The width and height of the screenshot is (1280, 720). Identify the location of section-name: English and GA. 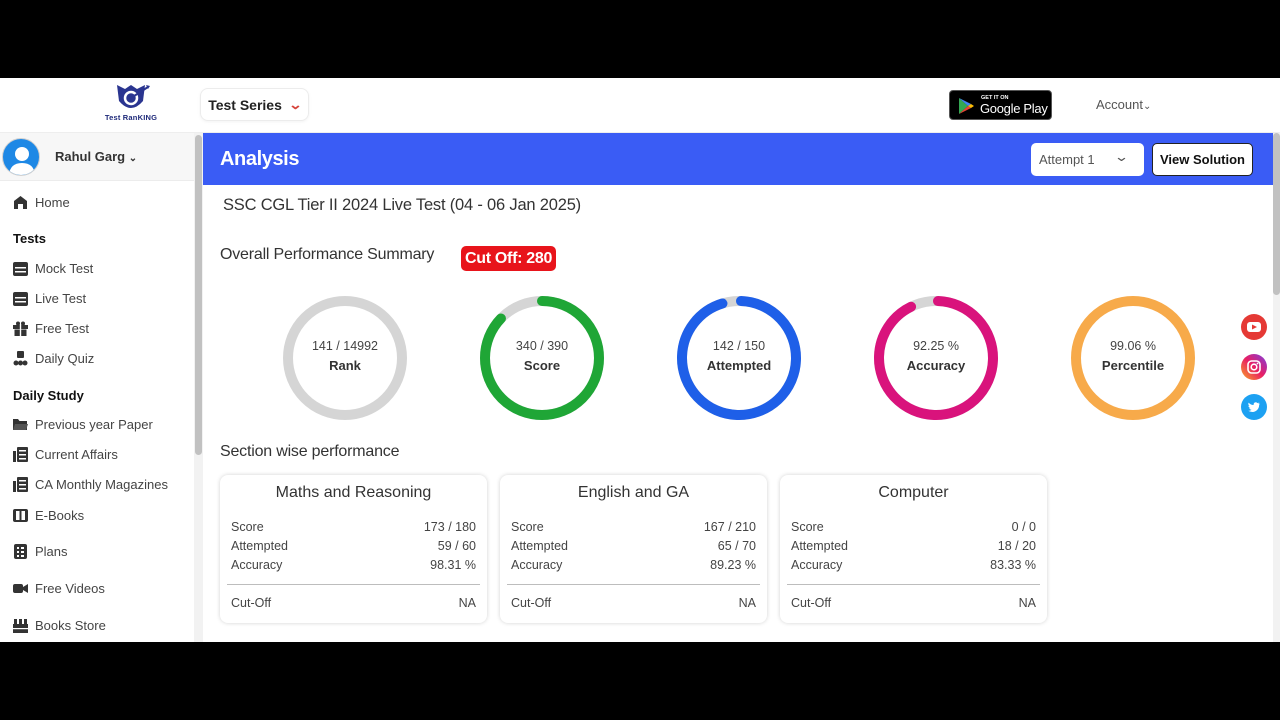
(633, 492).